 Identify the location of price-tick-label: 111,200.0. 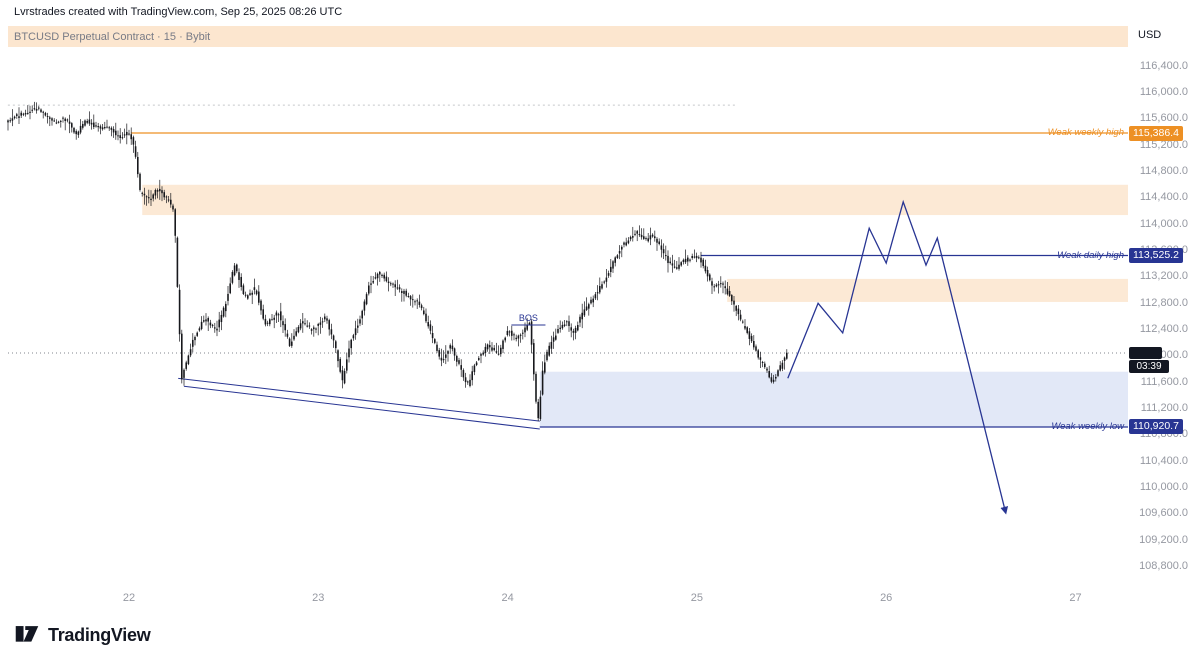
(1164, 408).